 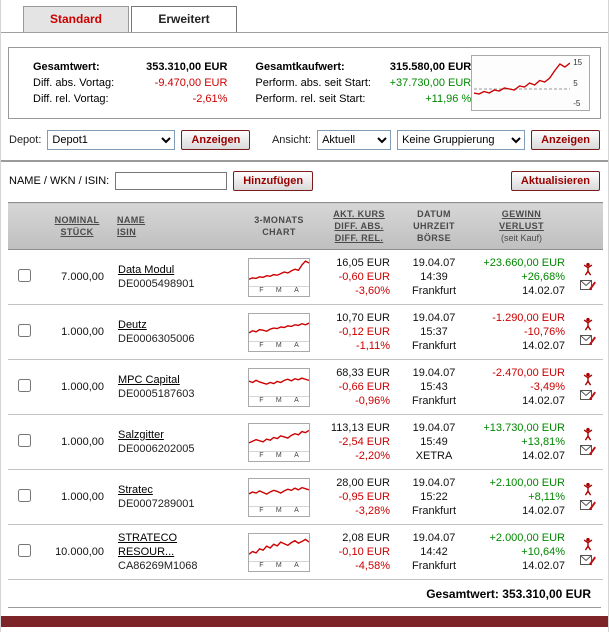 What do you see at coordinates (359, 226) in the screenshot?
I see `sort-diff-abs: DIFF. ABS.` at bounding box center [359, 226].